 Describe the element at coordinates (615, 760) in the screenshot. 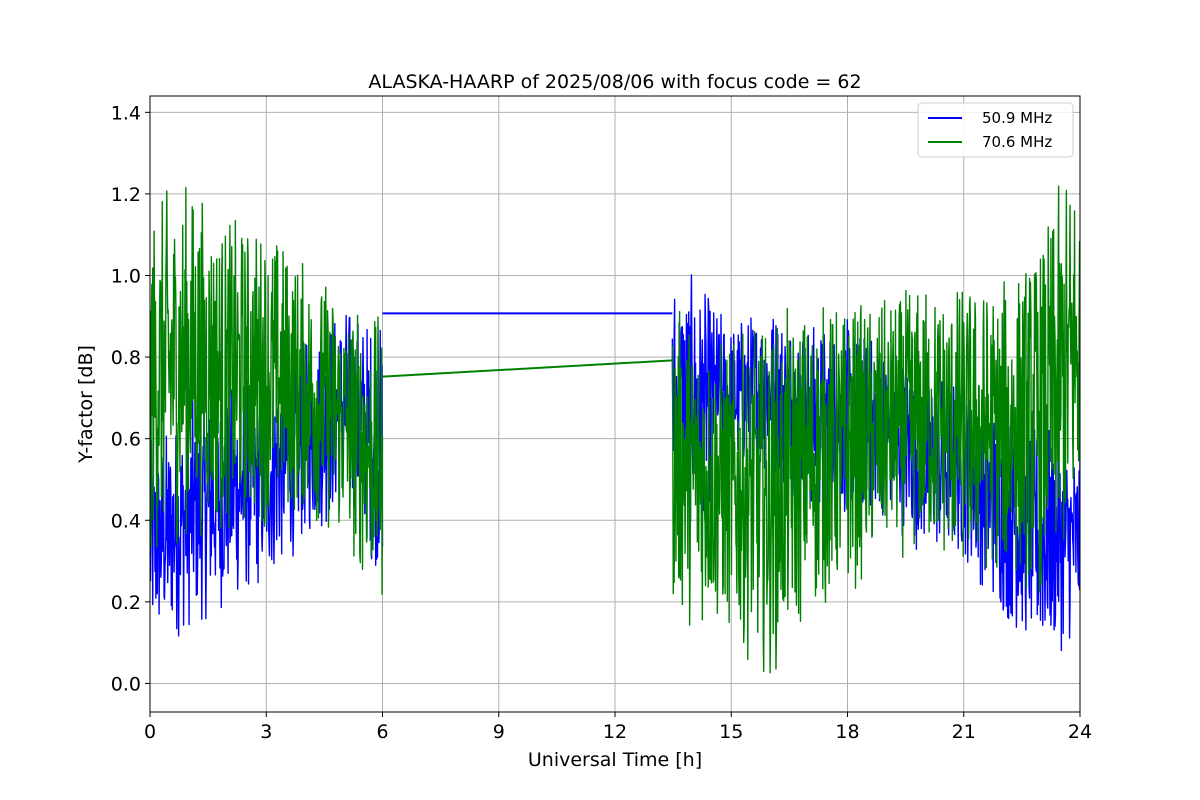

I see `x-axis-label: Universal Time [h]` at that location.